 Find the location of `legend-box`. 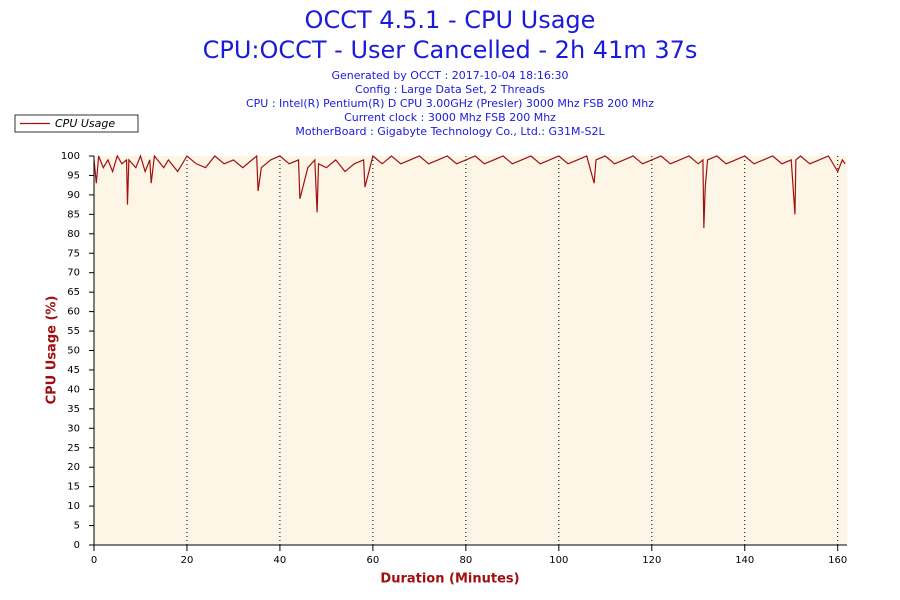

legend-box is located at coordinates (76, 123).